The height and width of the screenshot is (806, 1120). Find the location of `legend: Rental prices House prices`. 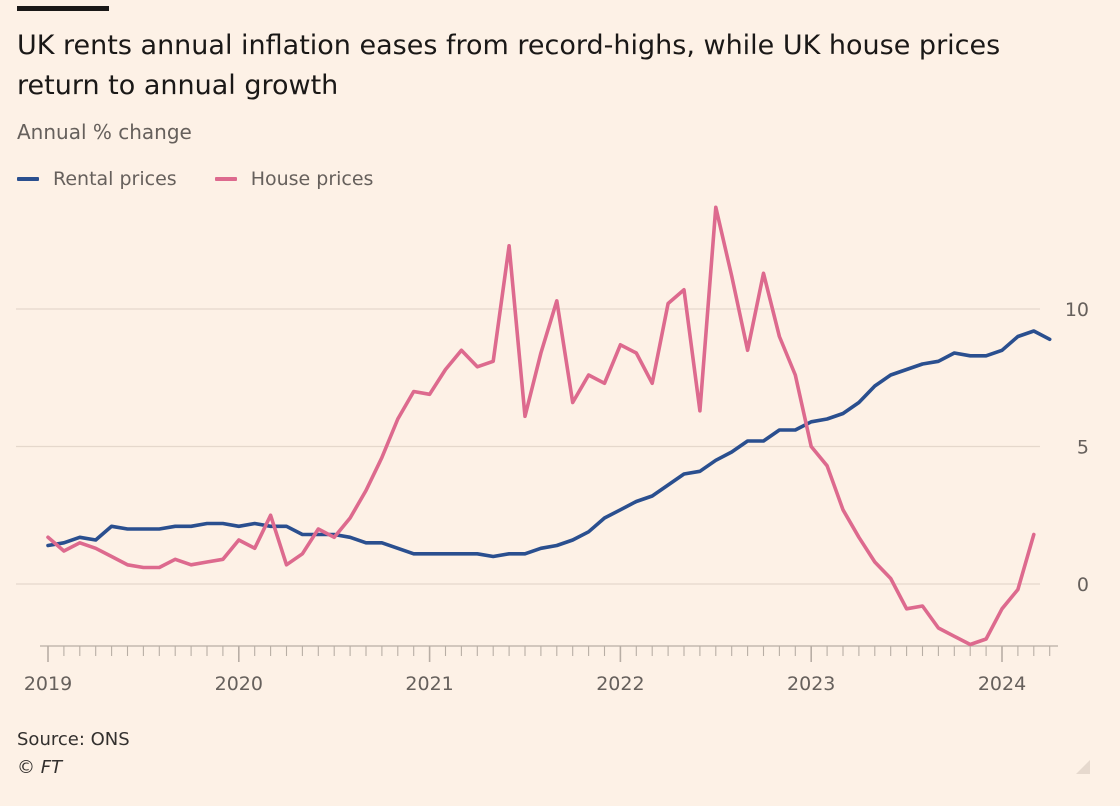

legend: Rental prices House prices is located at coordinates (214, 179).